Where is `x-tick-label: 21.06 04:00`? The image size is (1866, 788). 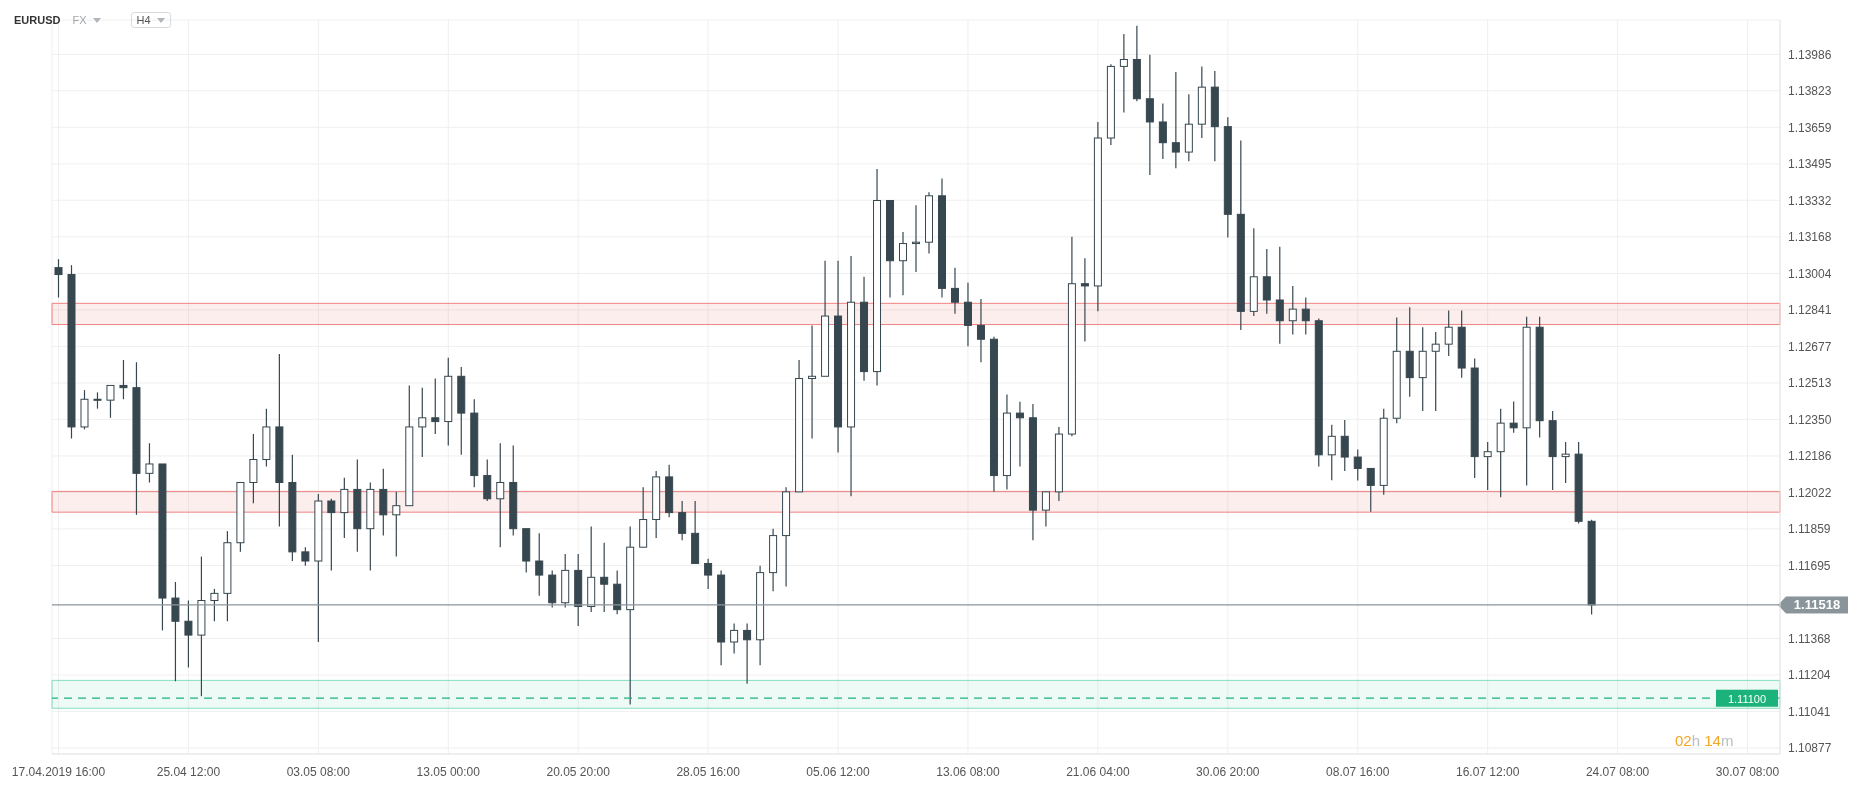 x-tick-label: 21.06 04:00 is located at coordinates (1098, 772).